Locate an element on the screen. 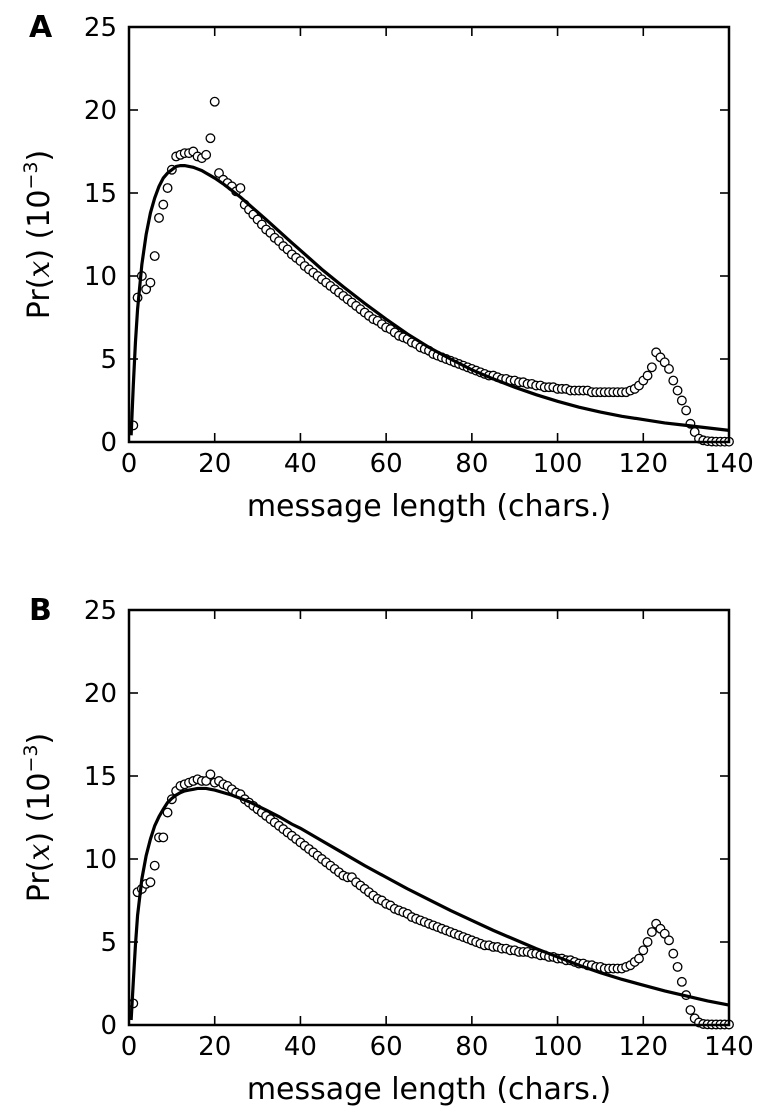  chart0-panel-label: A is located at coordinates (41, 27).